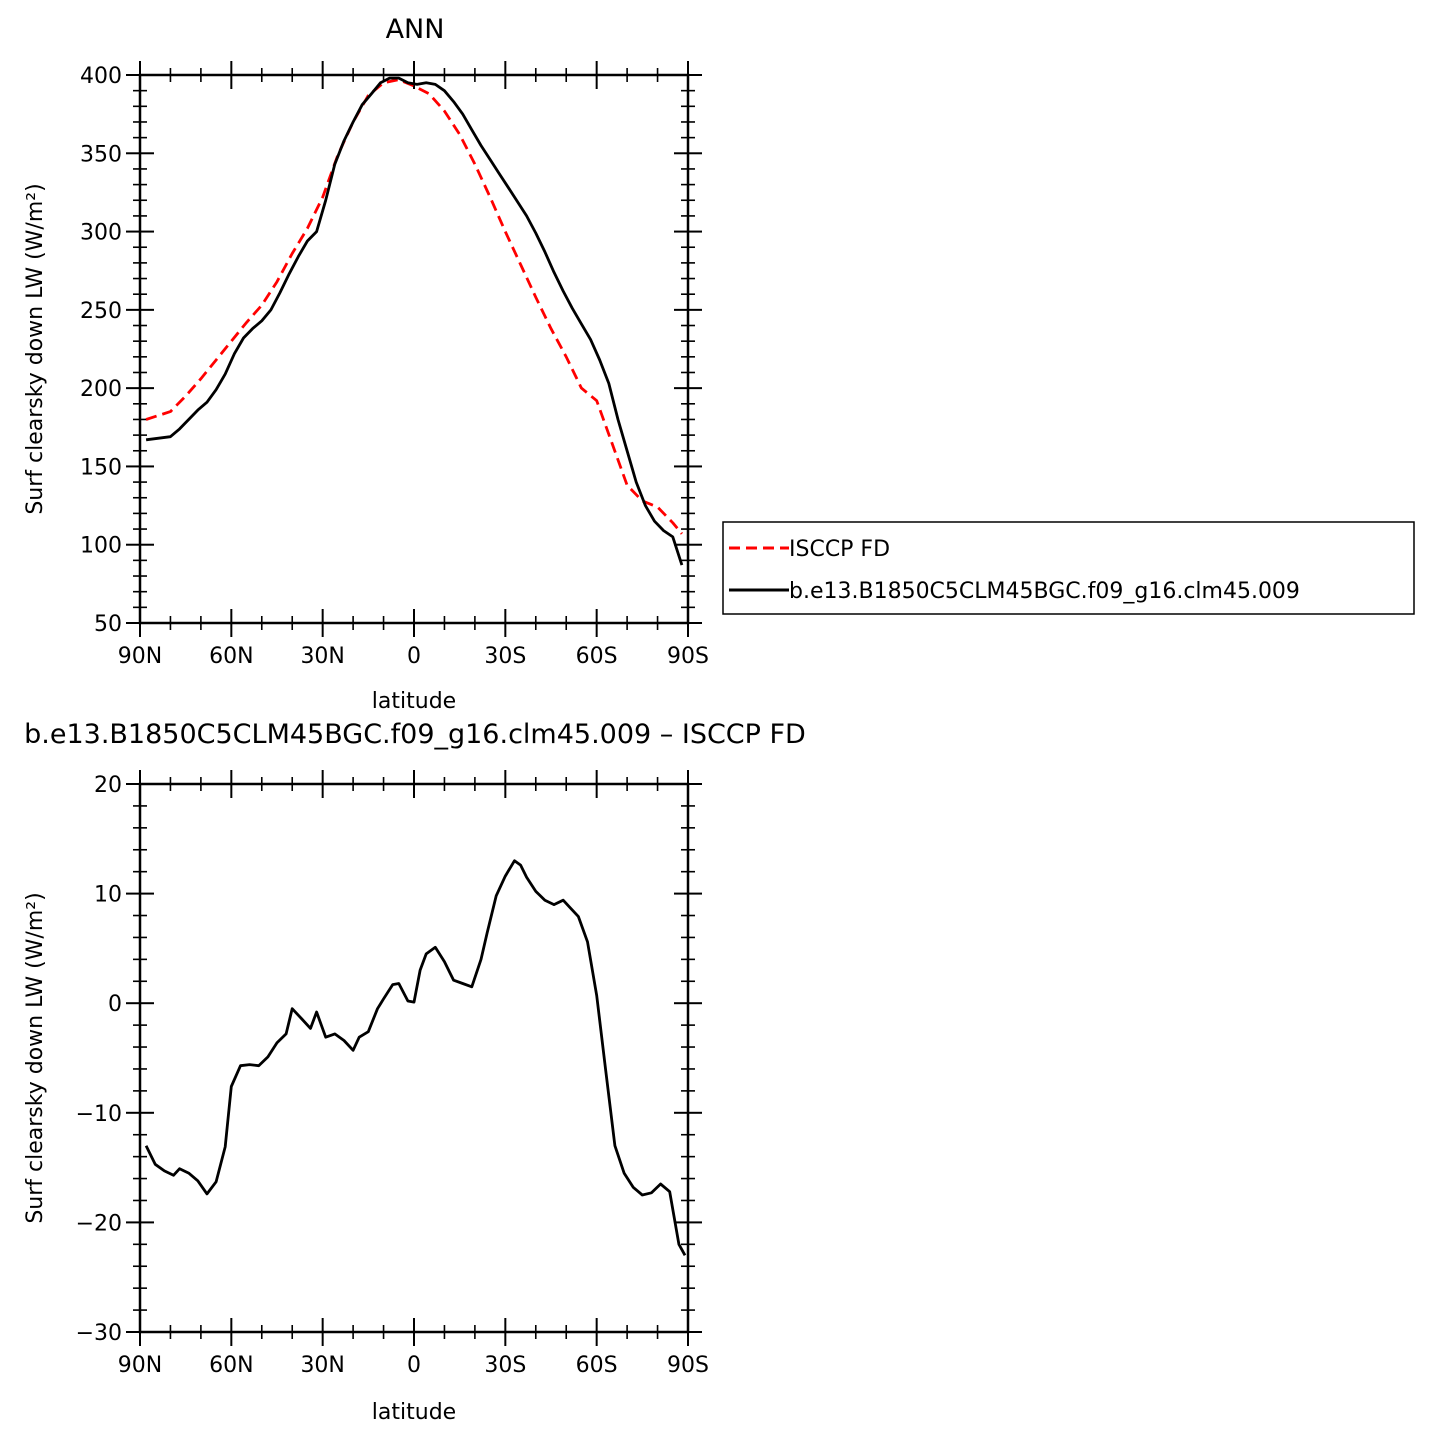 The height and width of the screenshot is (1440, 1435). What do you see at coordinates (688, 1365) in the screenshot?
I see `bottom-x-tick-label: 90S` at bounding box center [688, 1365].